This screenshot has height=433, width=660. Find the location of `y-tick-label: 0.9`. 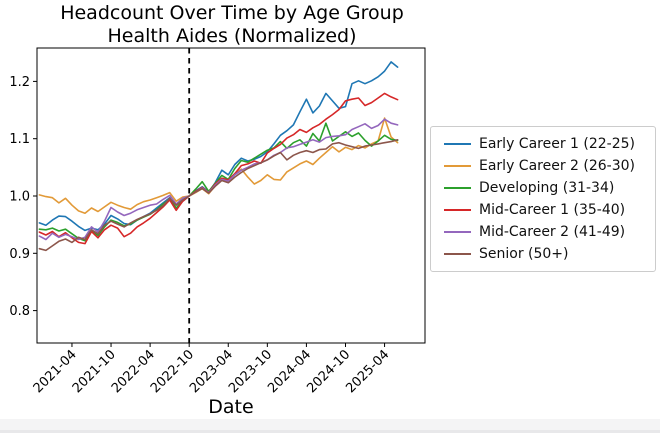

y-tick-label: 0.9 is located at coordinates (19, 254).